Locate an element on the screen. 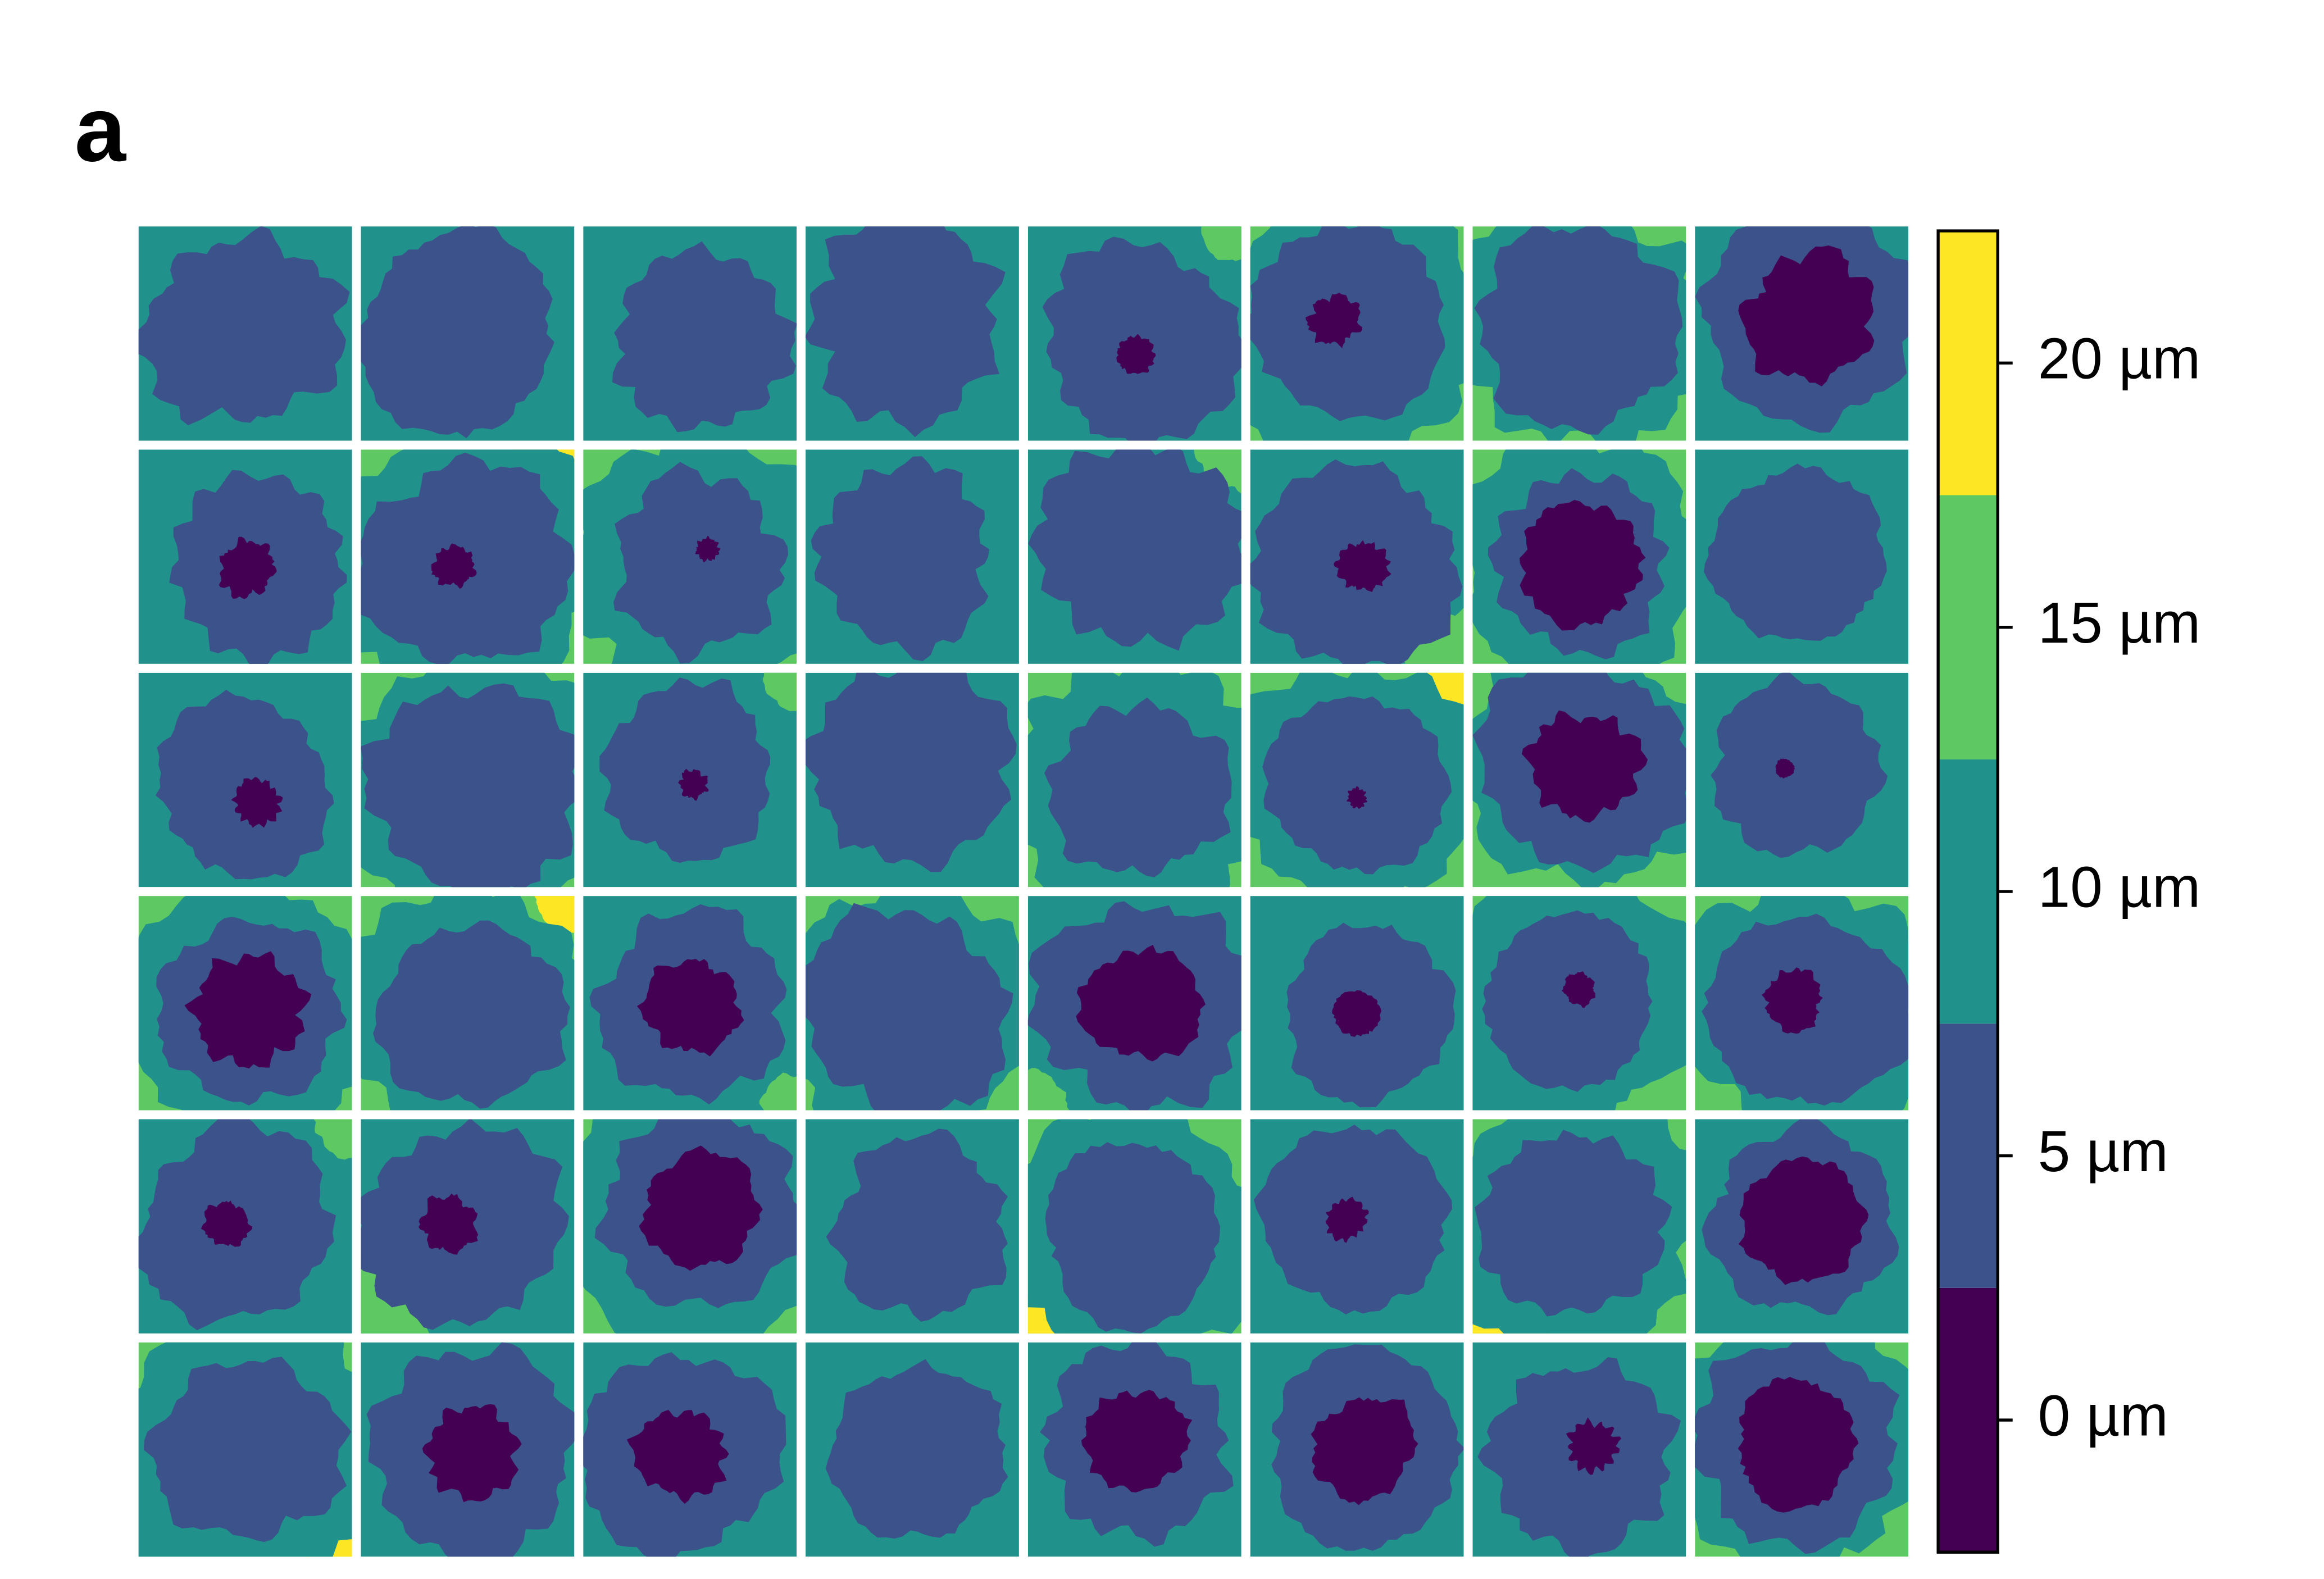 The width and height of the screenshot is (2324, 1579). colorbar-tick-label: 0 µm is located at coordinates (2103, 1415).